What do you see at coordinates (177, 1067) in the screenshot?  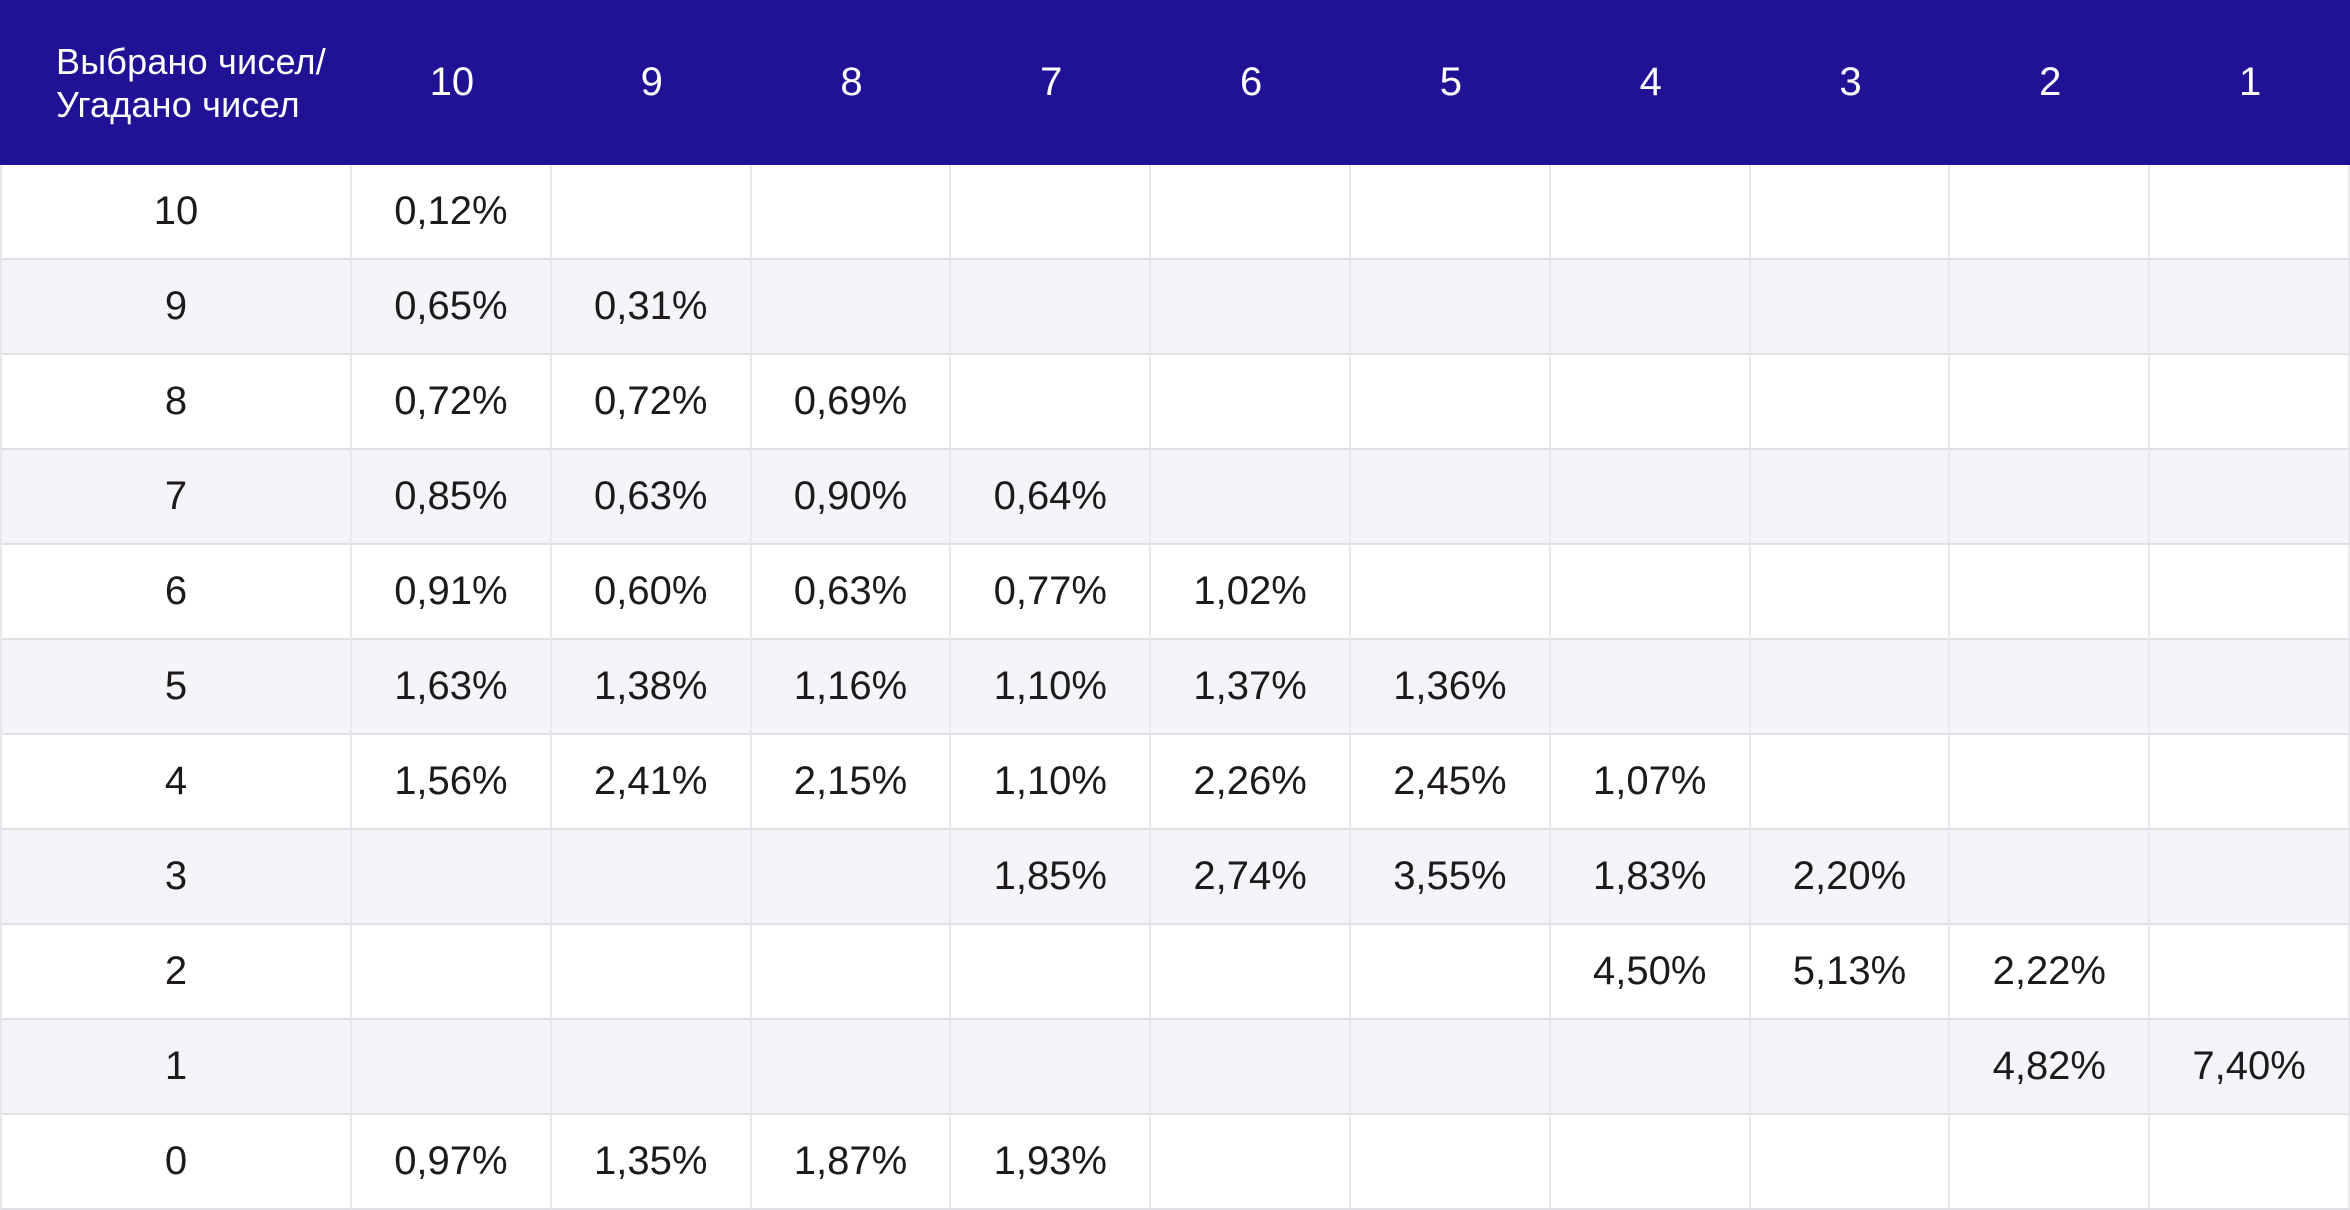 I see `row-label: 1` at bounding box center [177, 1067].